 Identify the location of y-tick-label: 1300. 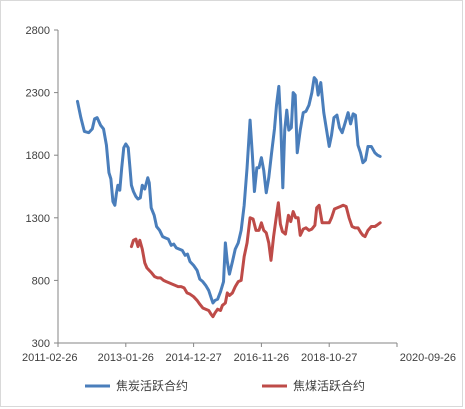
(38, 219).